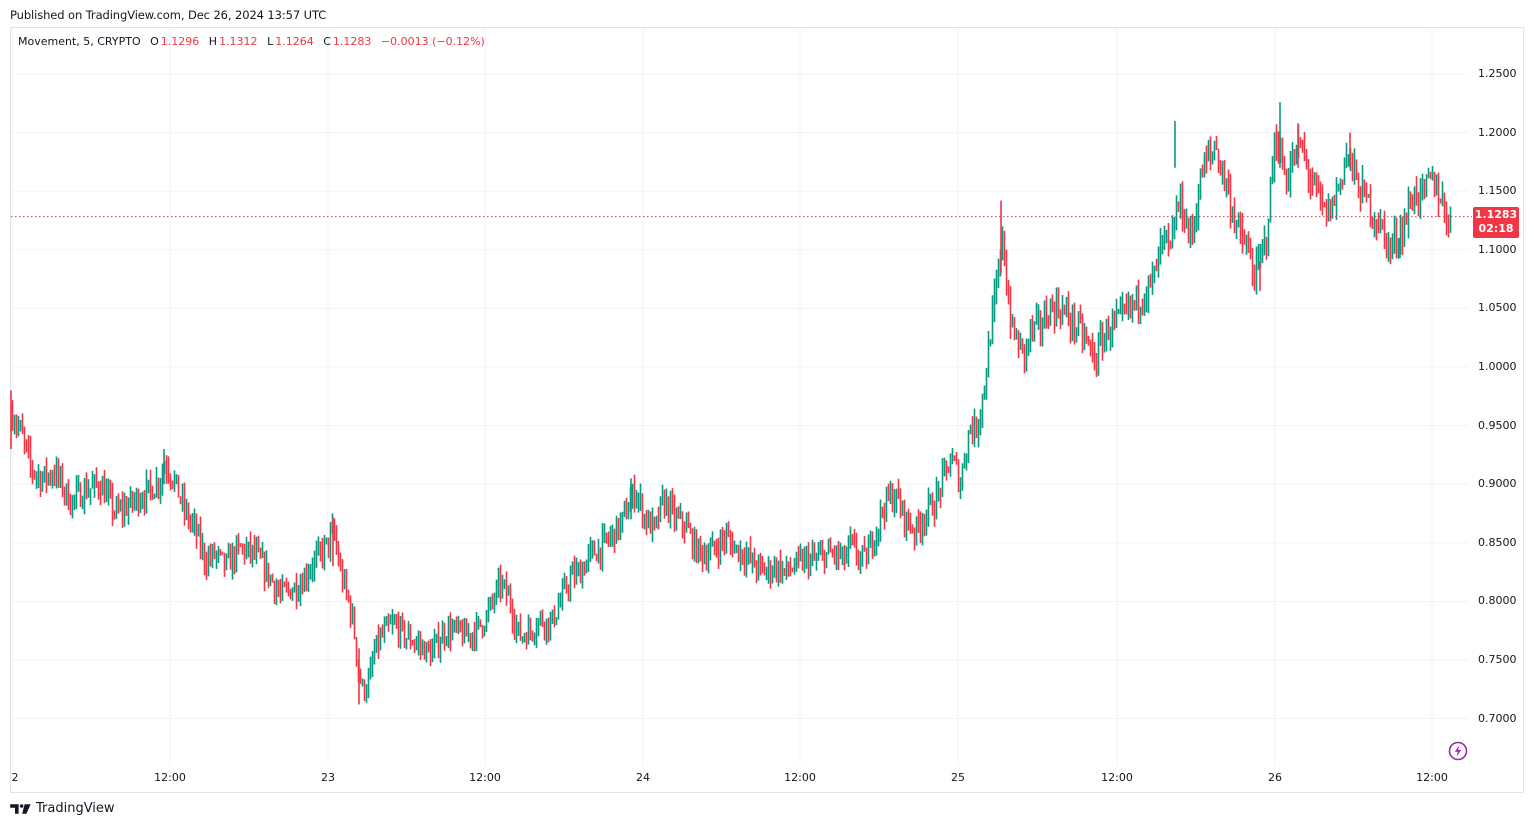 The image size is (1534, 828). Describe the element at coordinates (213, 41) in the screenshot. I see `high-label: H` at that location.